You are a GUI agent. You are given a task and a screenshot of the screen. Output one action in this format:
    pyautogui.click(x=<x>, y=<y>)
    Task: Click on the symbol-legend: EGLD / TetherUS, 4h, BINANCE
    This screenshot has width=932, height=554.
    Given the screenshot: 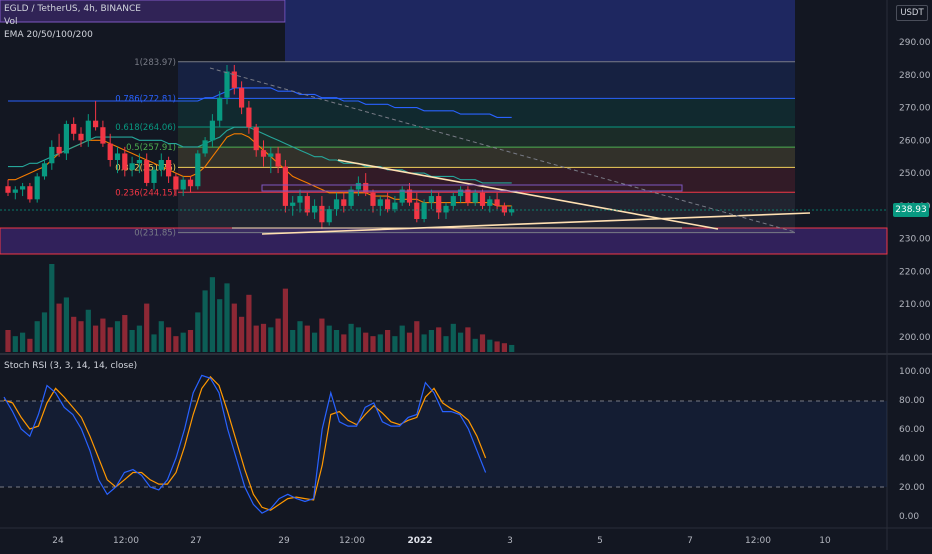 What is the action you would take?
    pyautogui.click(x=72, y=9)
    